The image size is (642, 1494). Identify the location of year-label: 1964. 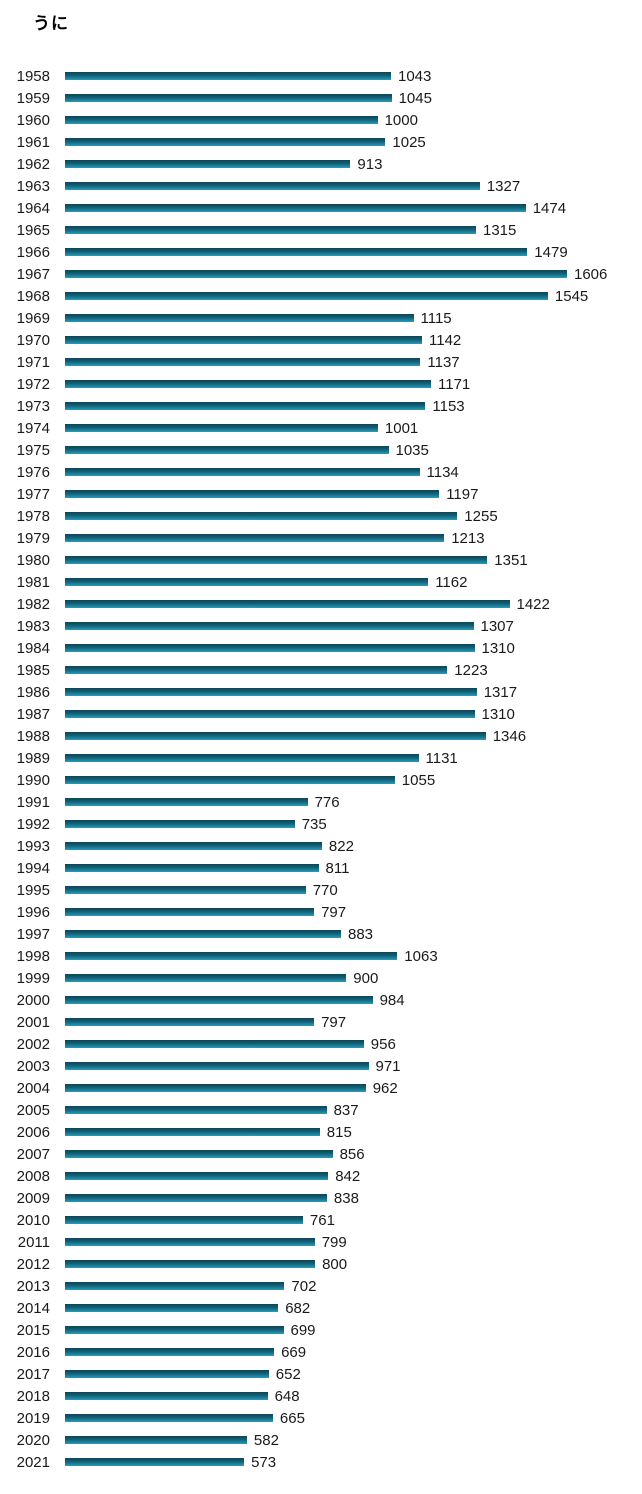
(33, 208).